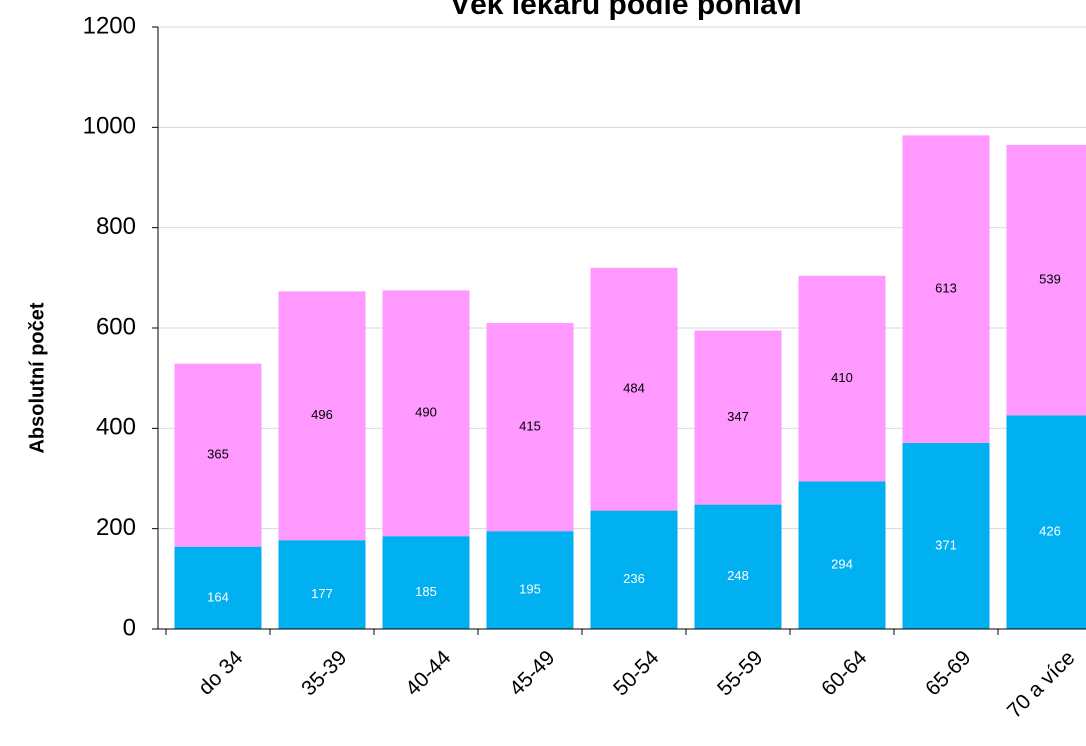  I want to click on data-label: 613, so click(946, 288).